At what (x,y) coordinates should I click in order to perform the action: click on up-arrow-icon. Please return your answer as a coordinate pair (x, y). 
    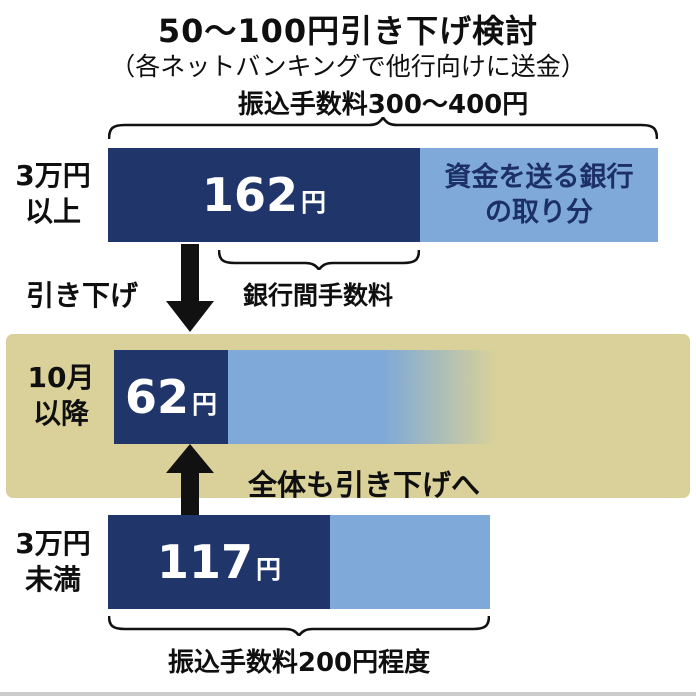
    Looking at the image, I should click on (190, 480).